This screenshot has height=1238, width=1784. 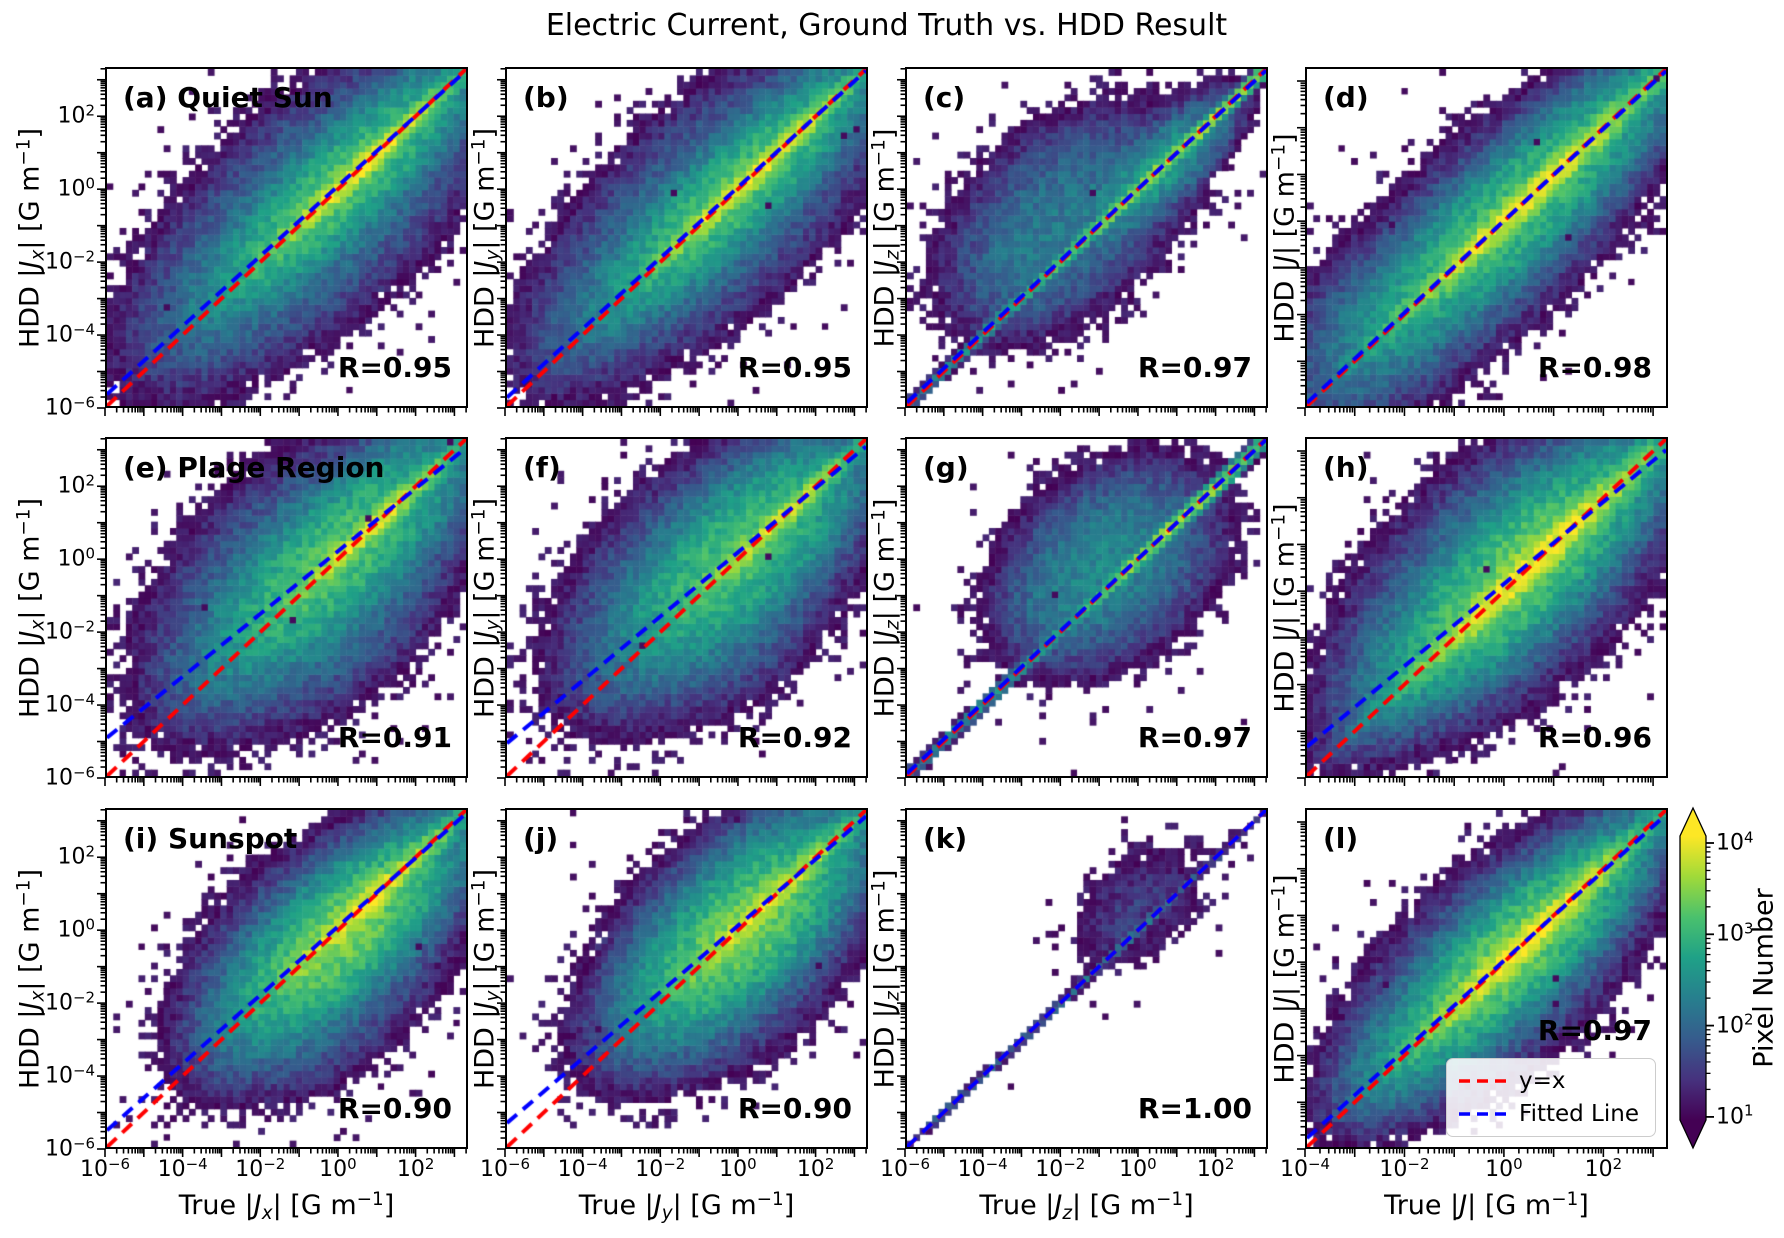 I want to click on x-axis-label-i: True |Jx| [G m−1], so click(x=286, y=1206).